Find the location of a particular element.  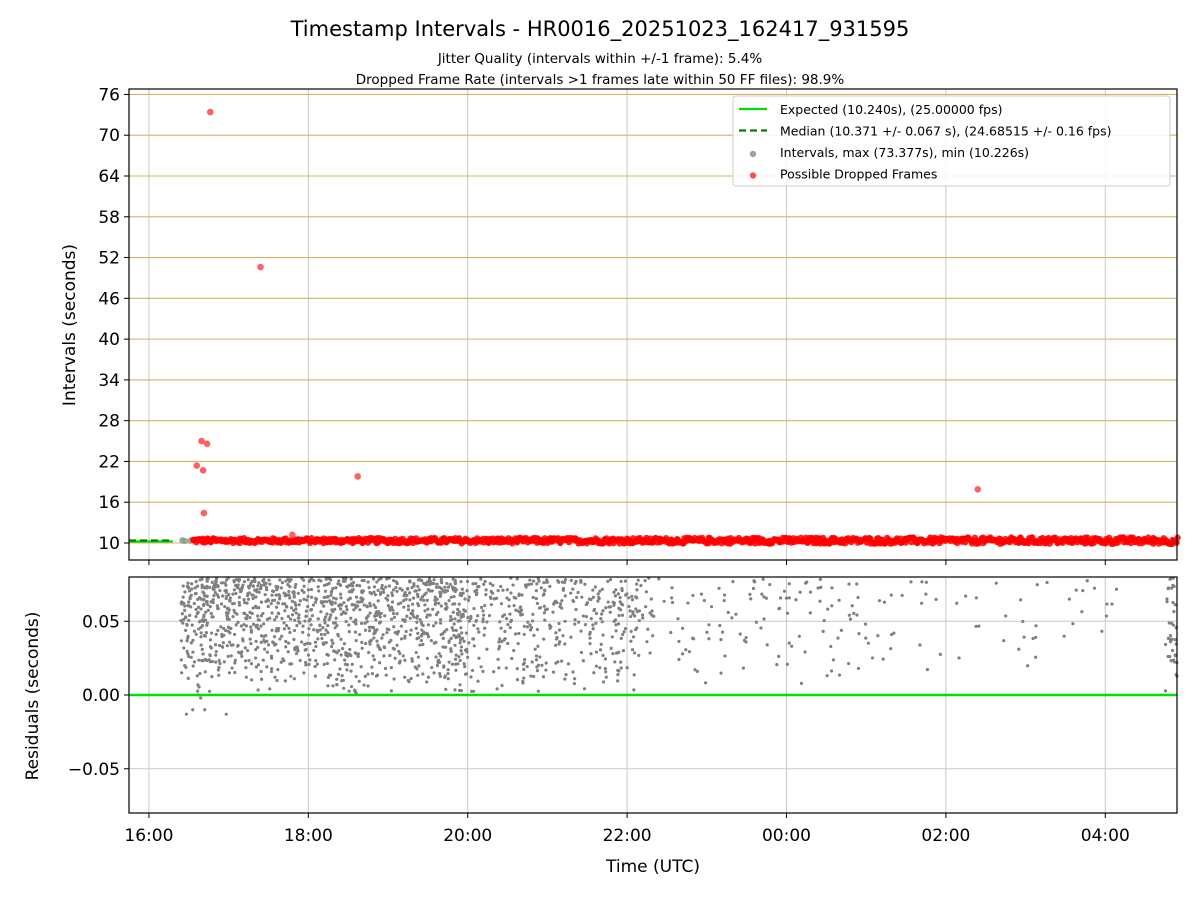

intervals-y-tick-label: 64 is located at coordinates (109, 177).